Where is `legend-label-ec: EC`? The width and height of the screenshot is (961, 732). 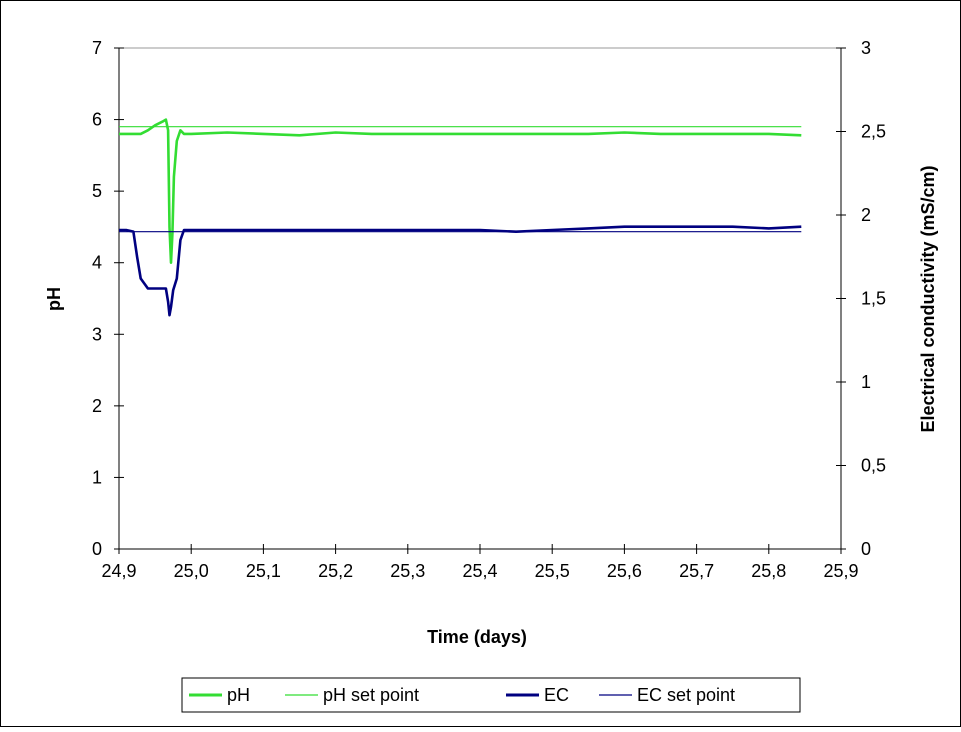 legend-label-ec: EC is located at coordinates (556, 695).